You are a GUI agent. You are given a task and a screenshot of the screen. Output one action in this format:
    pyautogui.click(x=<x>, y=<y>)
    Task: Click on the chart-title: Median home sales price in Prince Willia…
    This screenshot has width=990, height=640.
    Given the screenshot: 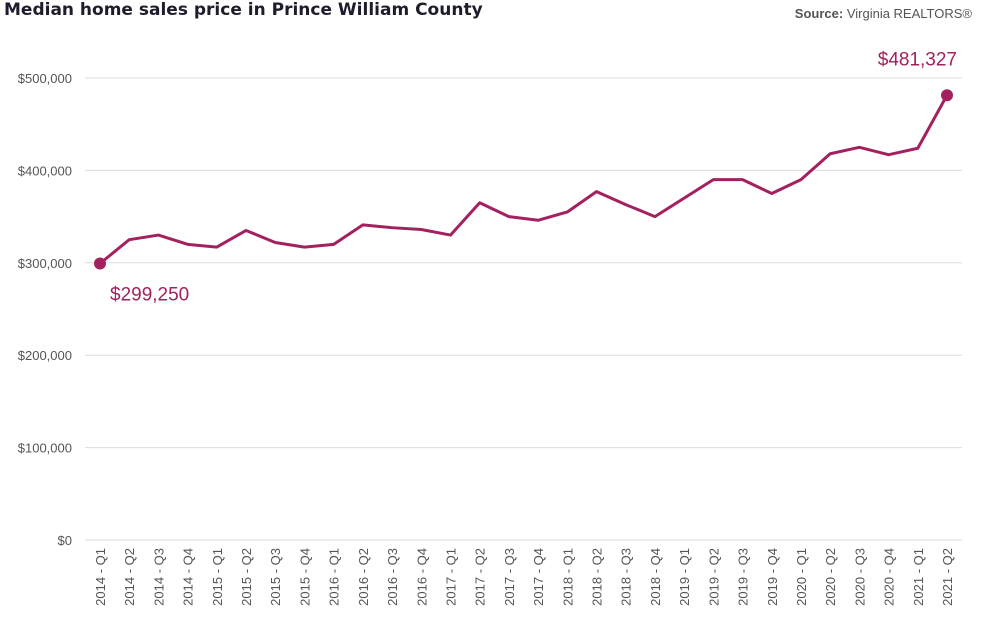 What is the action you would take?
    pyautogui.click(x=243, y=10)
    